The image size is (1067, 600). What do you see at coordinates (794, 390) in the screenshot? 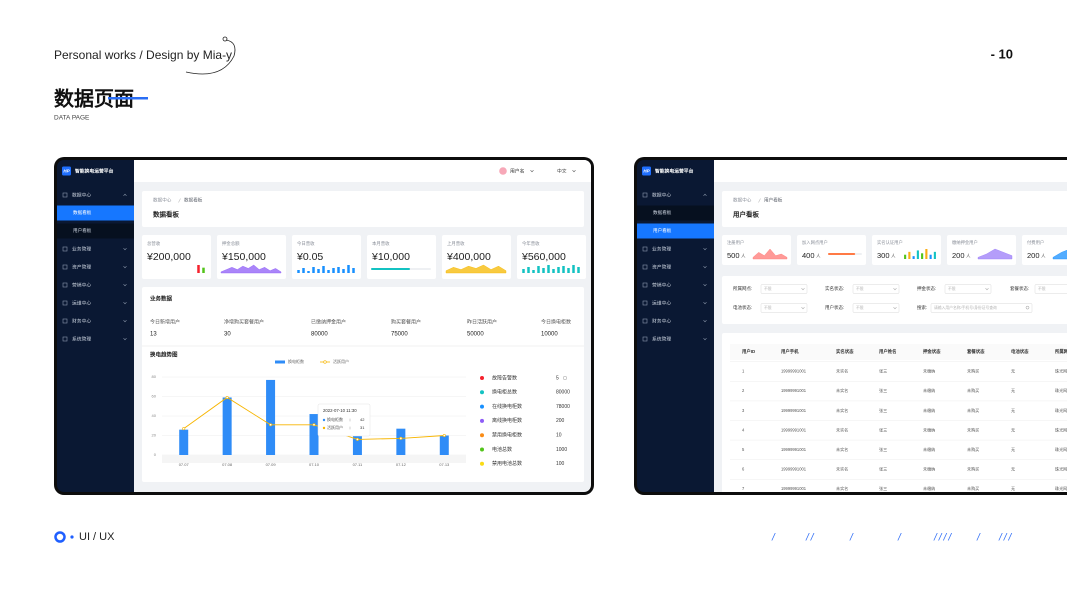
I see `table-cell: 19999991001` at bounding box center [794, 390].